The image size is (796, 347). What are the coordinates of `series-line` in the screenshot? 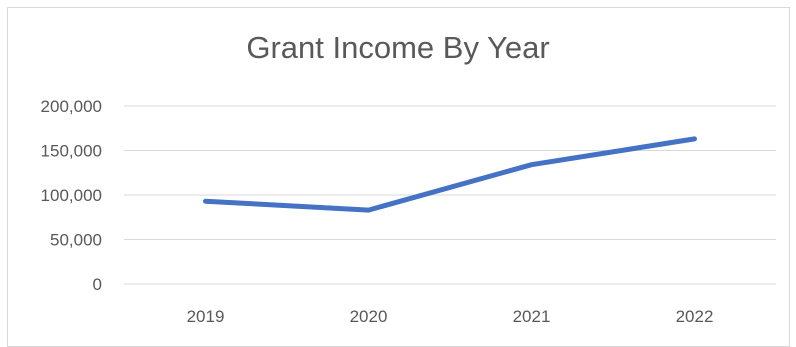 It's located at (450, 174).